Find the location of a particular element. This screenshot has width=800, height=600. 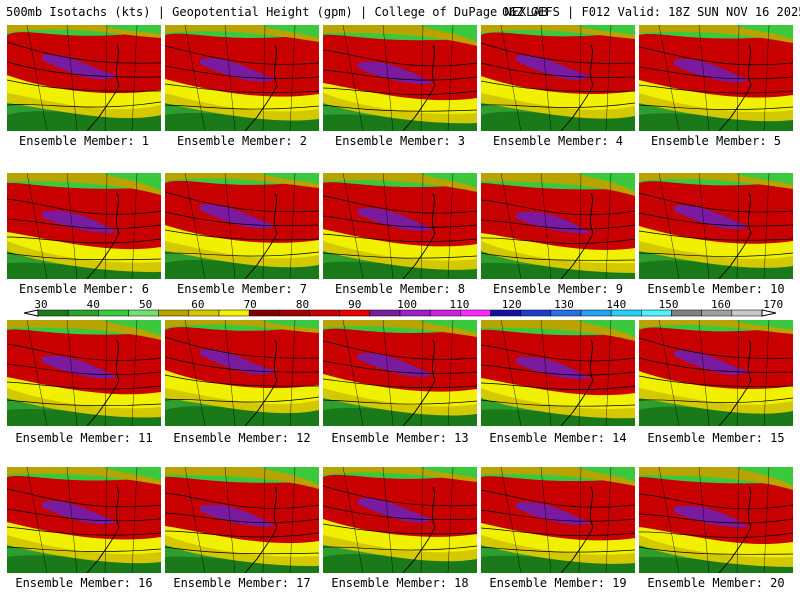

ensemble-member-label: Ensemble Member: 19 is located at coordinates (558, 583).